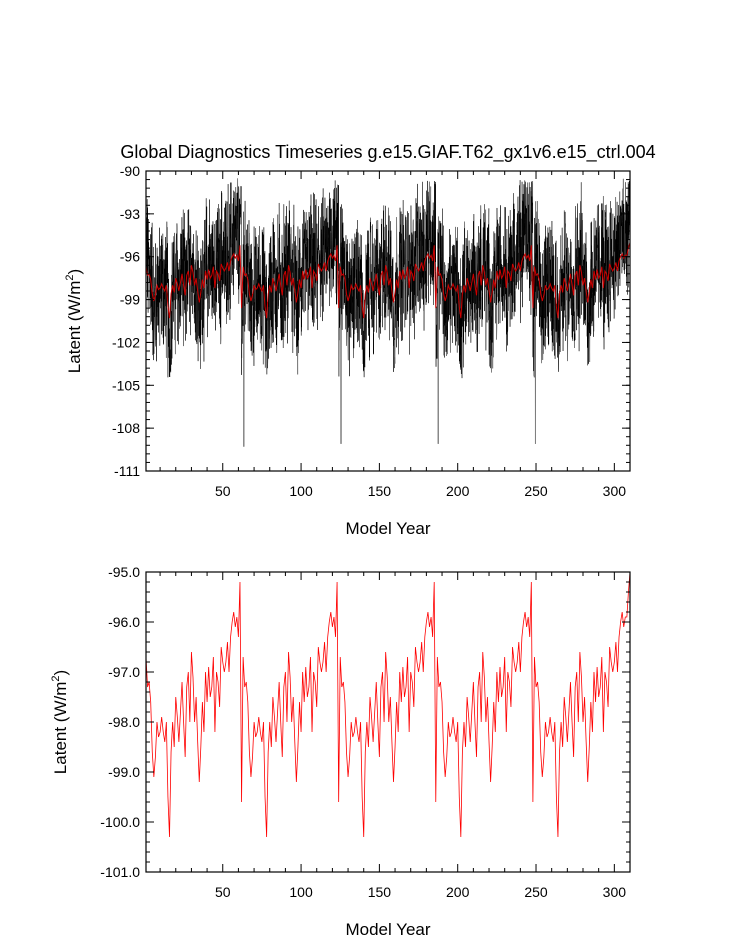 This screenshot has height=945, width=733. What do you see at coordinates (130, 257) in the screenshot?
I see `y-tick-label: -96` at bounding box center [130, 257].